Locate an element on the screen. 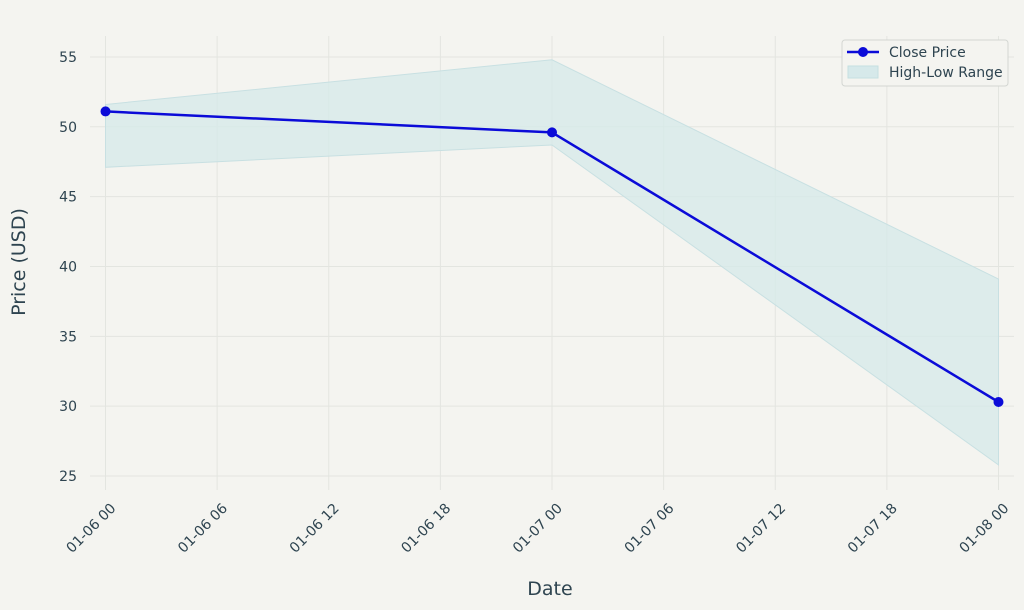 The height and width of the screenshot is (610, 1024). x-tick-label: 01-07 12 is located at coordinates (761, 529).